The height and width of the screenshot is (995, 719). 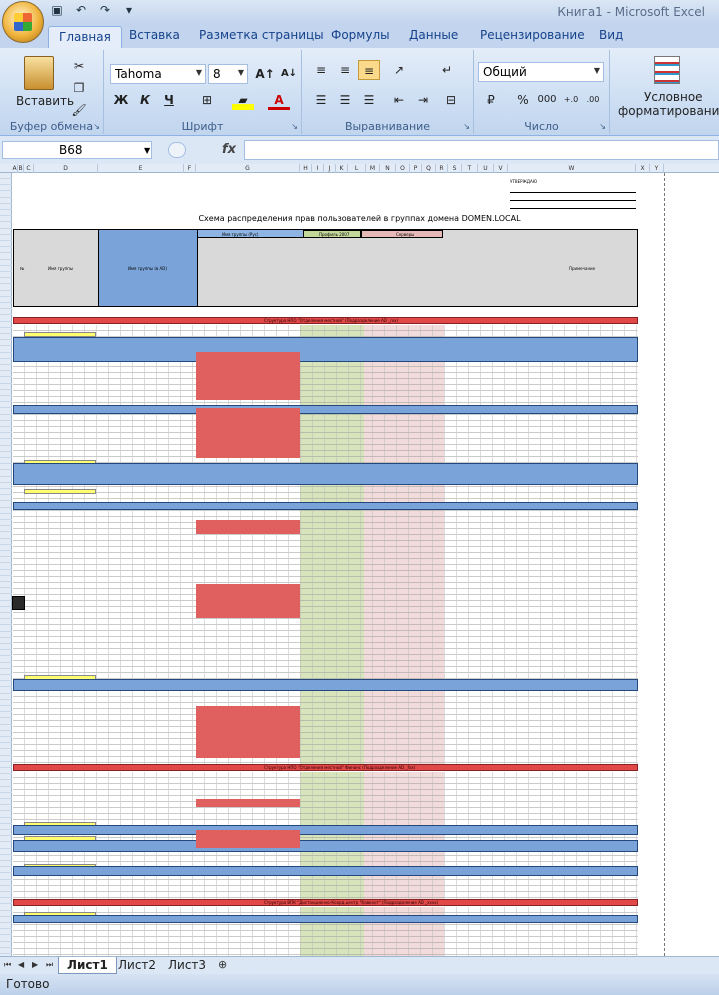 I want to click on tab-review: Рецензирование, so click(x=532, y=35).